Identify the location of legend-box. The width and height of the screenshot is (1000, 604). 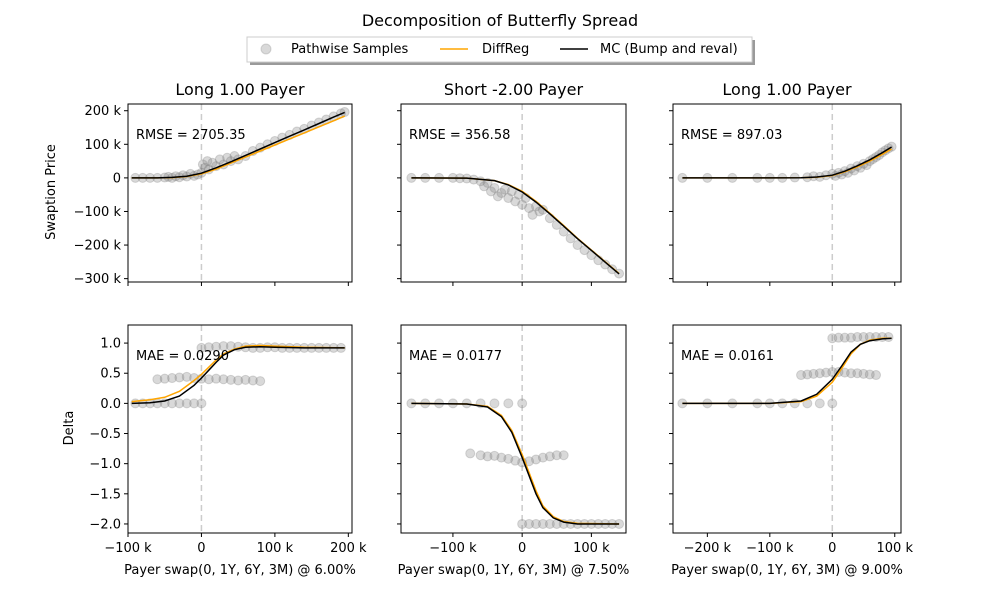
(499, 49).